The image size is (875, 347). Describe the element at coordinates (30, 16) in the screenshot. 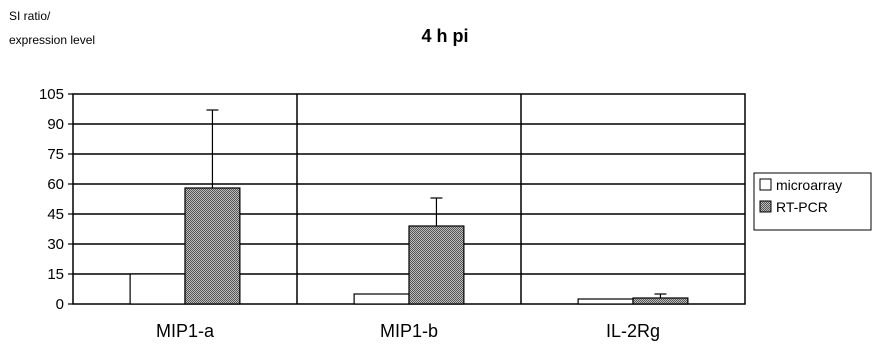

I see `y-axis-label-line1: SI ratio/` at that location.